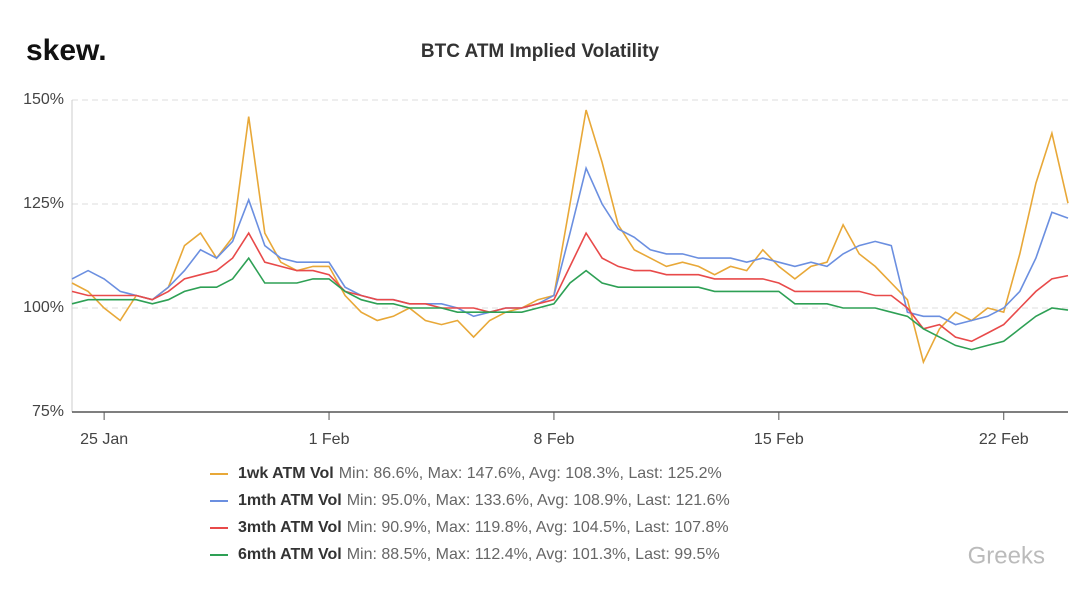 The width and height of the screenshot is (1080, 603). I want to click on y-tick-label: 125%, so click(43, 203).